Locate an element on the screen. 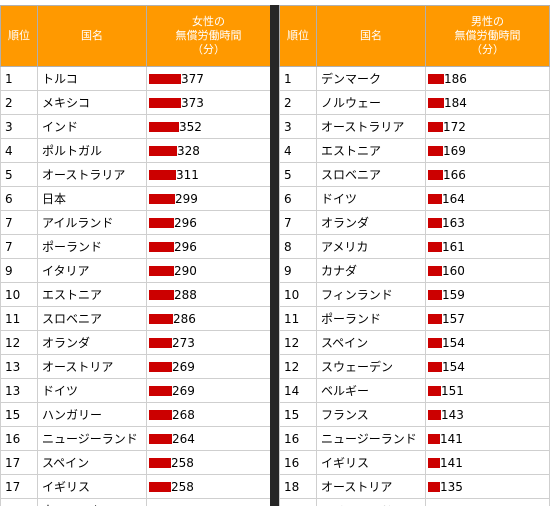 The height and width of the screenshot is (506, 559). value-bar-group: 299 is located at coordinates (209, 199).